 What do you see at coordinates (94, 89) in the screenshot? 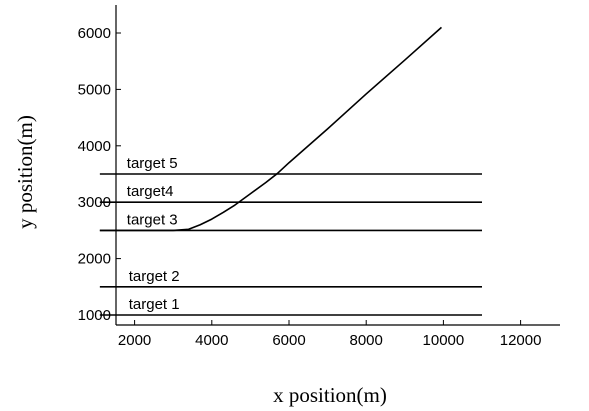
I see `y-tick-label: 5000` at bounding box center [94, 89].